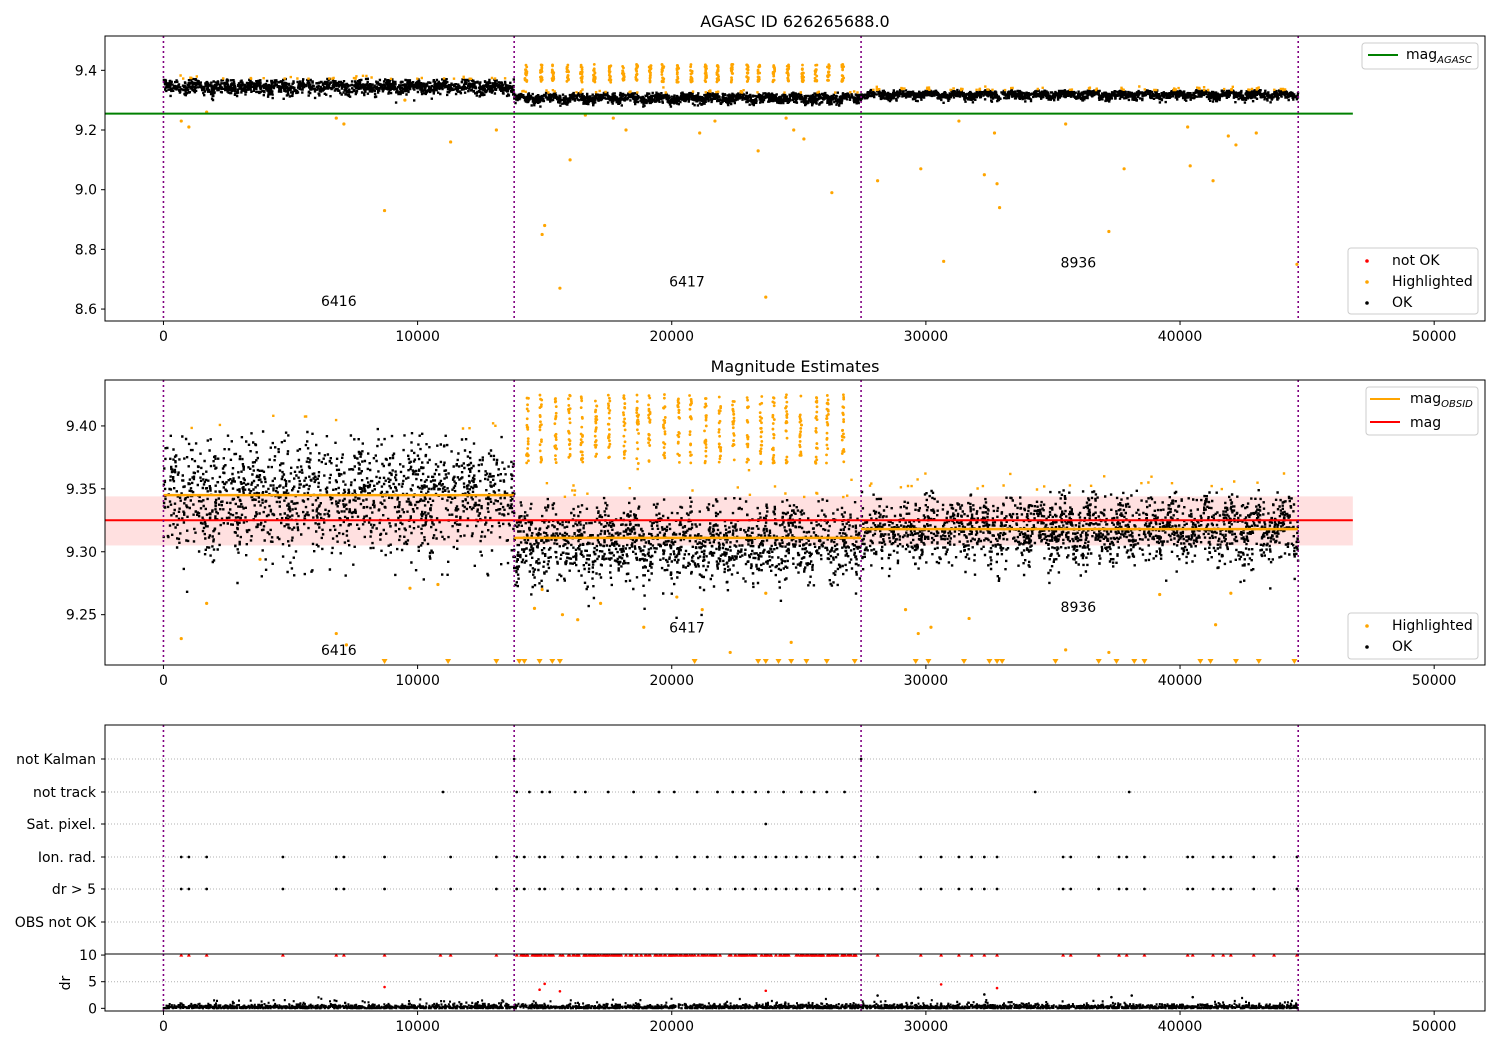 The image size is (1500, 1050). What do you see at coordinates (417, 1027) in the screenshot?
I see `p4-xtick-label: 10000` at bounding box center [417, 1027].